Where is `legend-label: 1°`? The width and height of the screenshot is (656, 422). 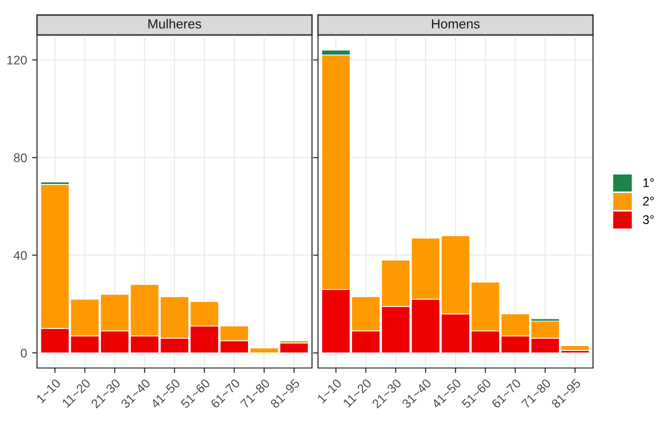
legend-label: 1° is located at coordinates (648, 182).